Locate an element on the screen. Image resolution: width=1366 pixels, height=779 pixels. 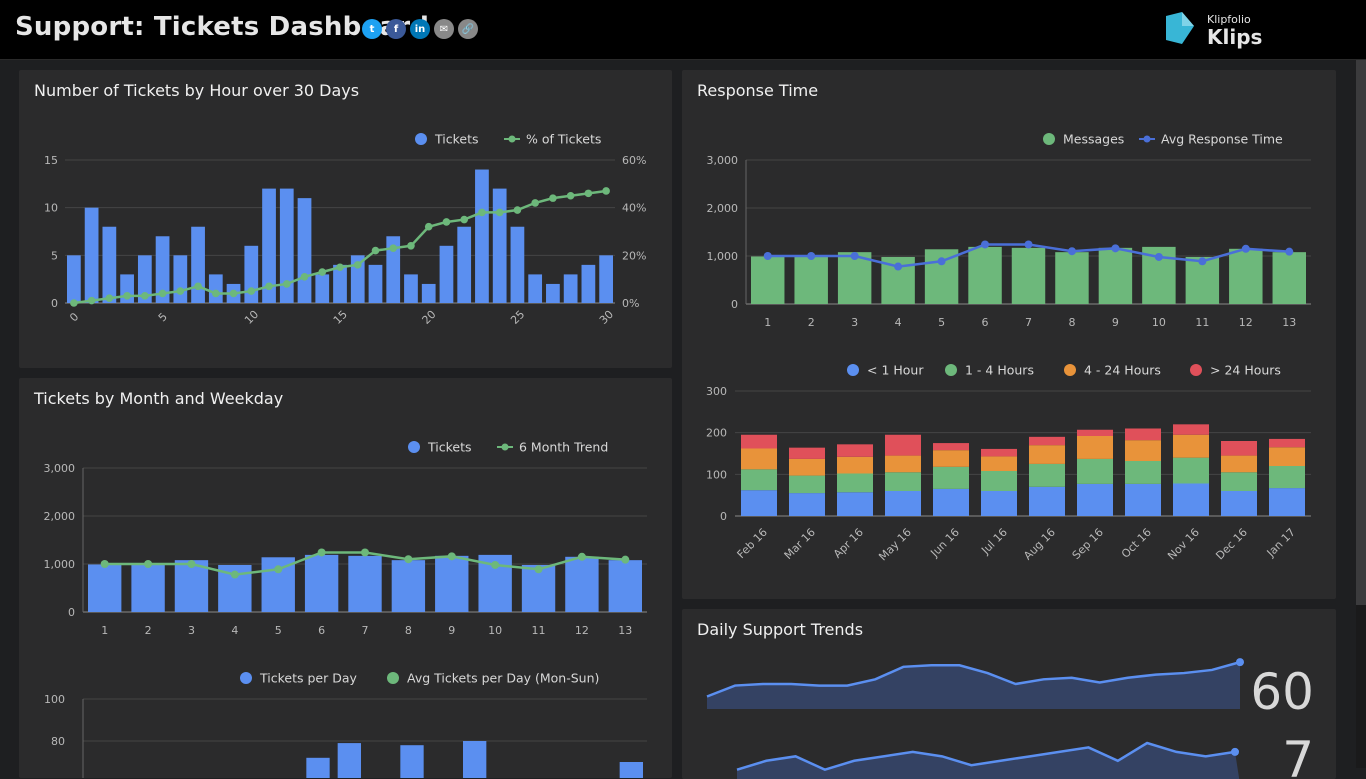
panel-title: Response Time is located at coordinates (758, 90).